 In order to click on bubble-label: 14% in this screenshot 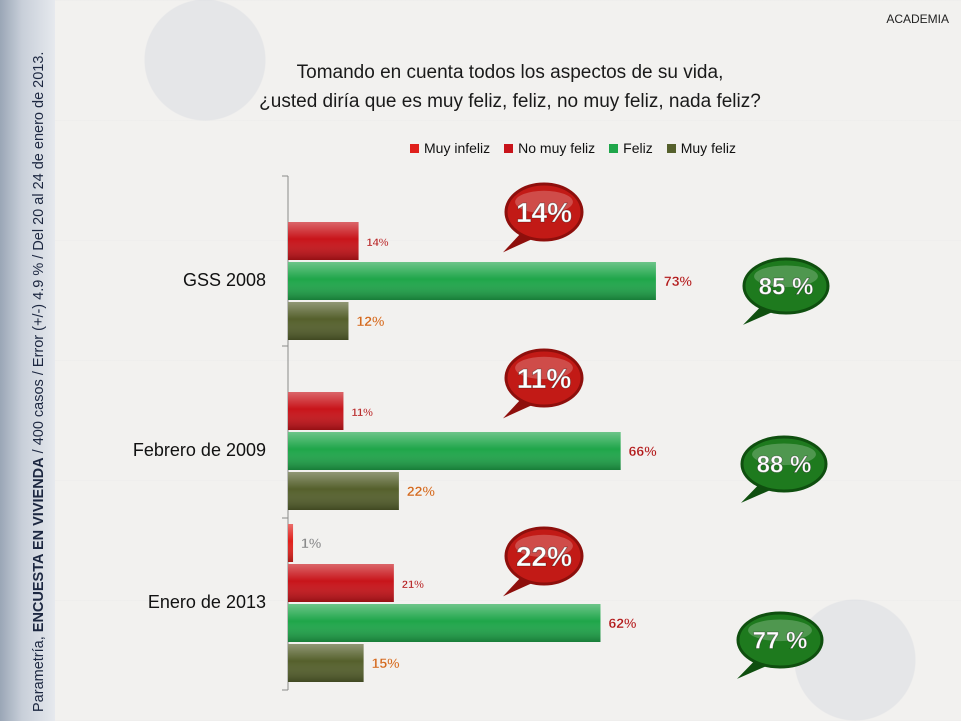, I will do `click(544, 212)`.